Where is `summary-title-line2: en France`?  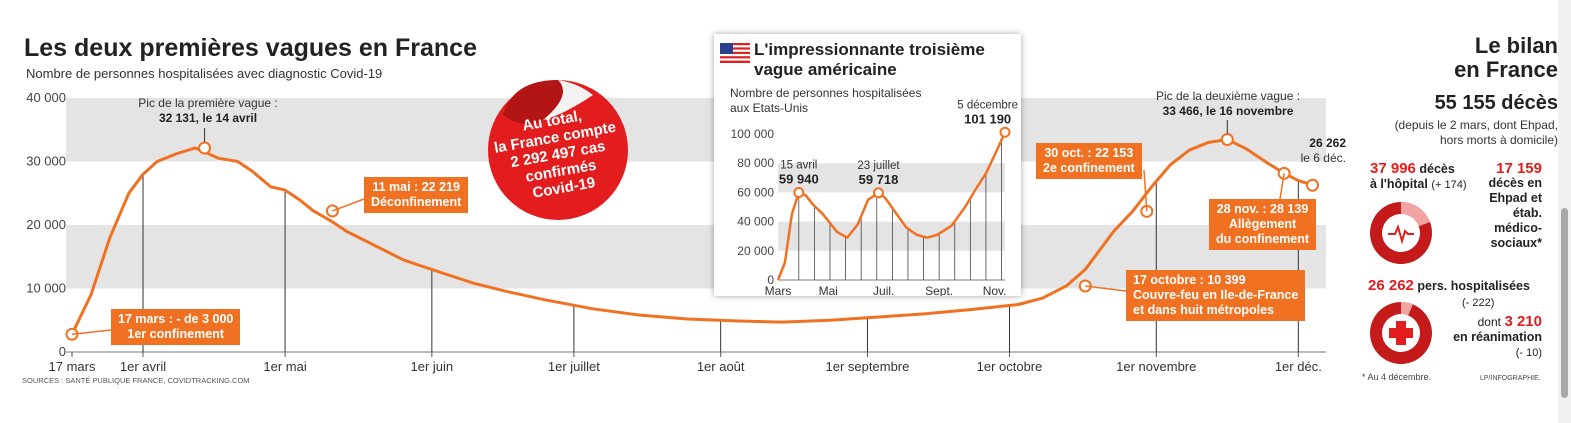 summary-title-line2: en France is located at coordinates (1506, 69).